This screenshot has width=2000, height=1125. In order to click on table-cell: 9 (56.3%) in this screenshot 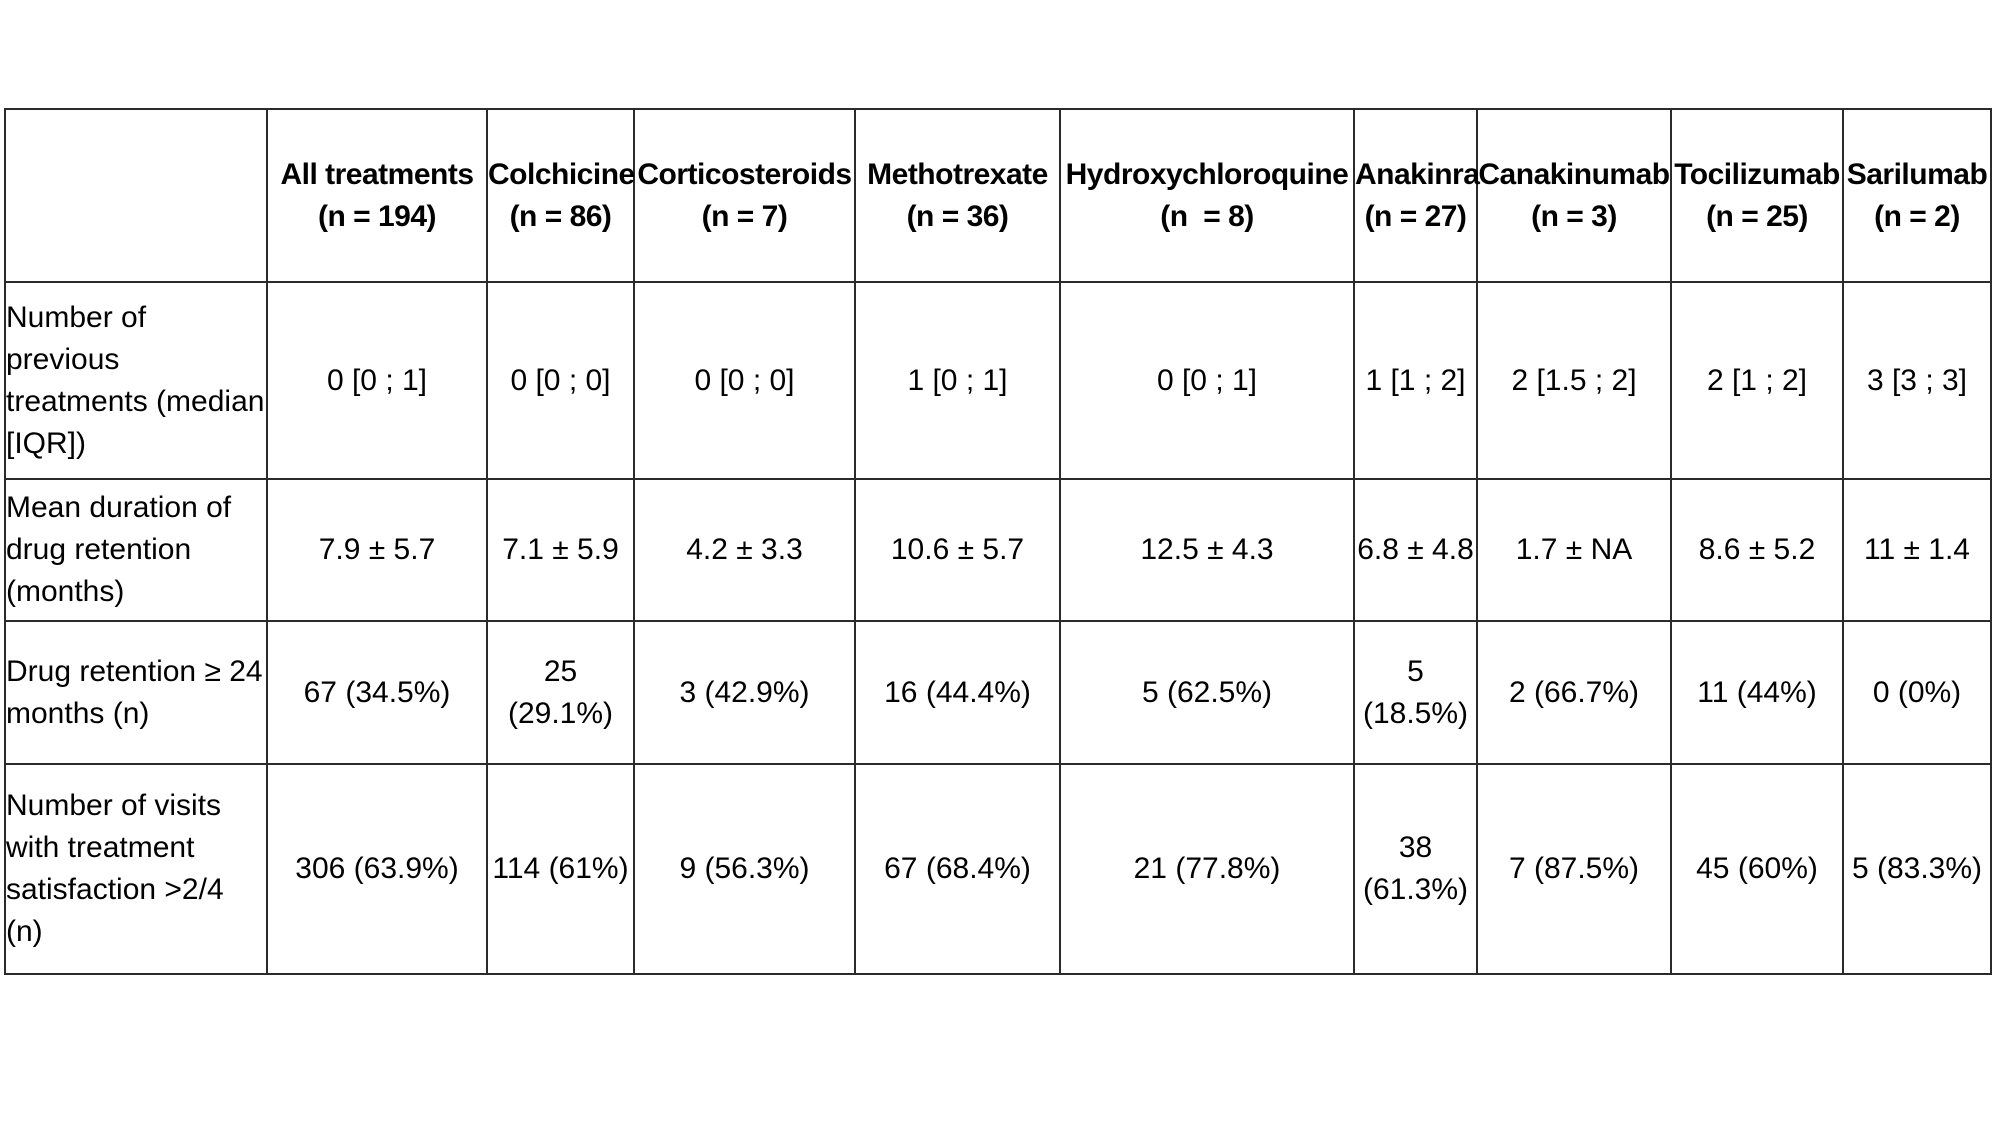, I will do `click(744, 869)`.